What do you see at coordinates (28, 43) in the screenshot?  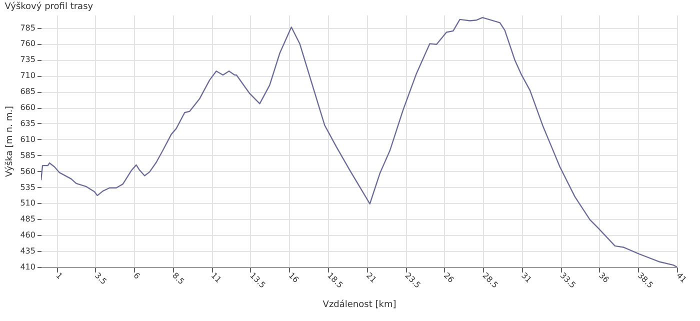 I see `y-tick-label: 760` at bounding box center [28, 43].